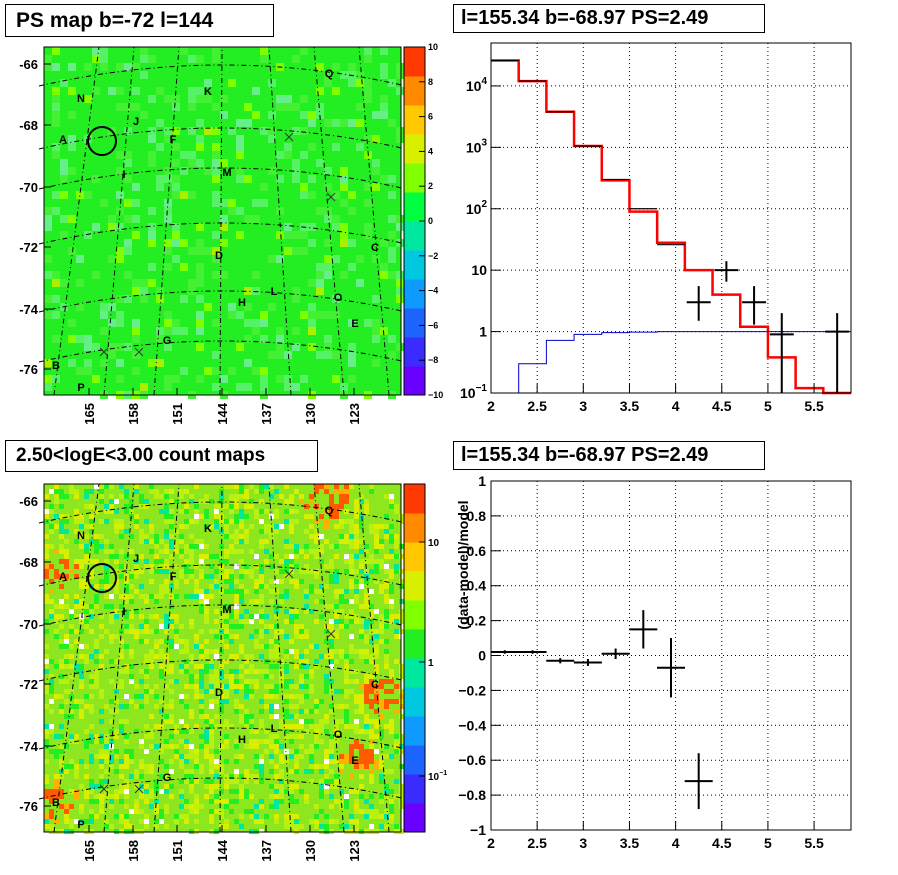 The image size is (898, 875). I want to click on region-label-a: A, so click(63, 577).